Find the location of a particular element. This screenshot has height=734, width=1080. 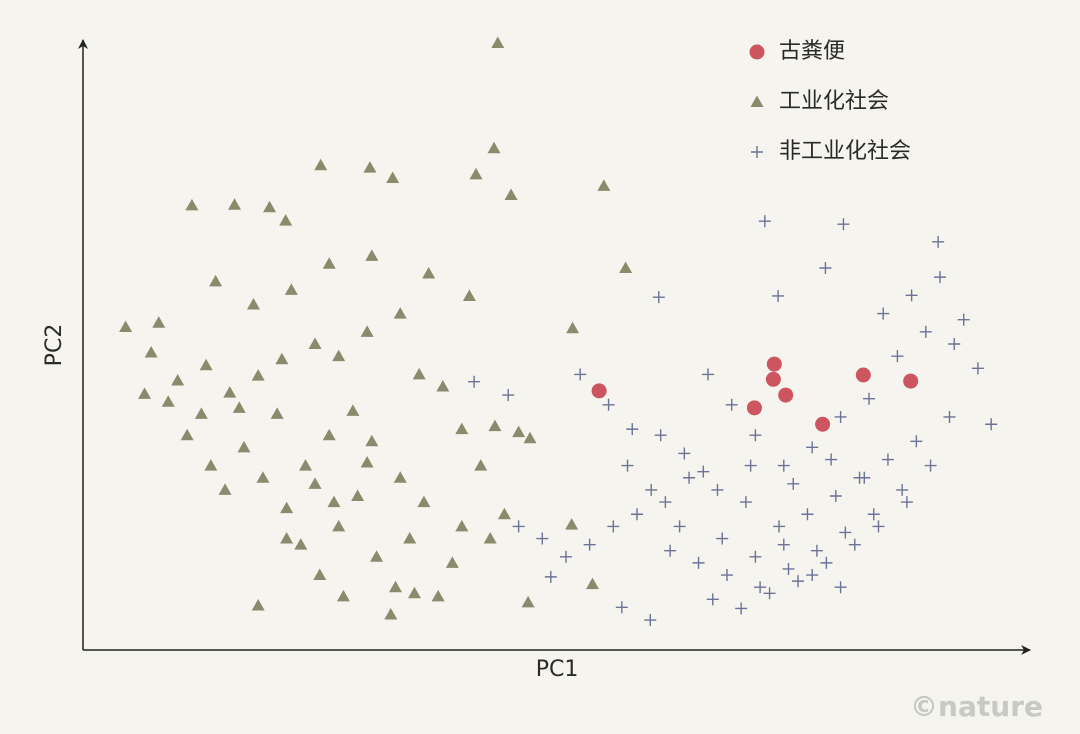

y-axis-label: PC2 is located at coordinates (54, 345).